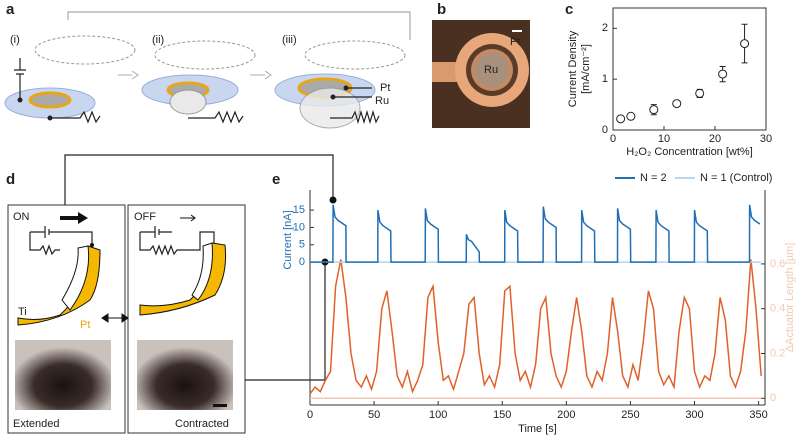 This screenshot has width=796, height=436. Describe the element at coordinates (758, 415) in the screenshot. I see `x-tick-label: 350` at that location.